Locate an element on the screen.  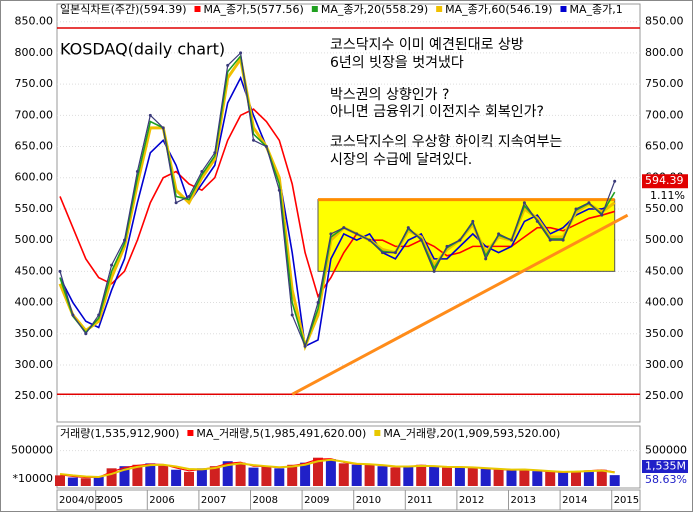
legend-label: MA_종가,60(546.19) is located at coordinates (498, 9).